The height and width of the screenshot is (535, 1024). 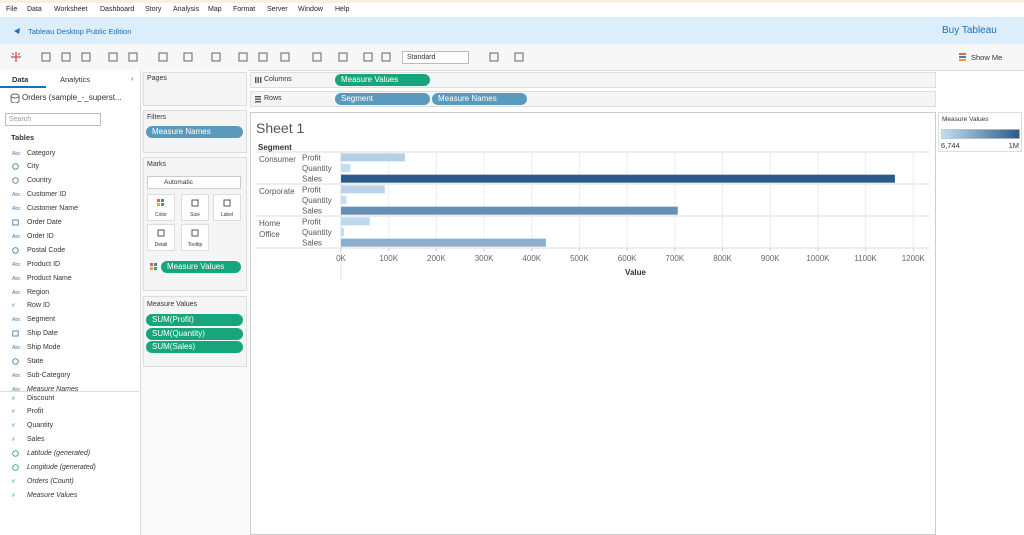 What do you see at coordinates (194, 132) in the screenshot?
I see `filter-pill: Measure Names` at bounding box center [194, 132].